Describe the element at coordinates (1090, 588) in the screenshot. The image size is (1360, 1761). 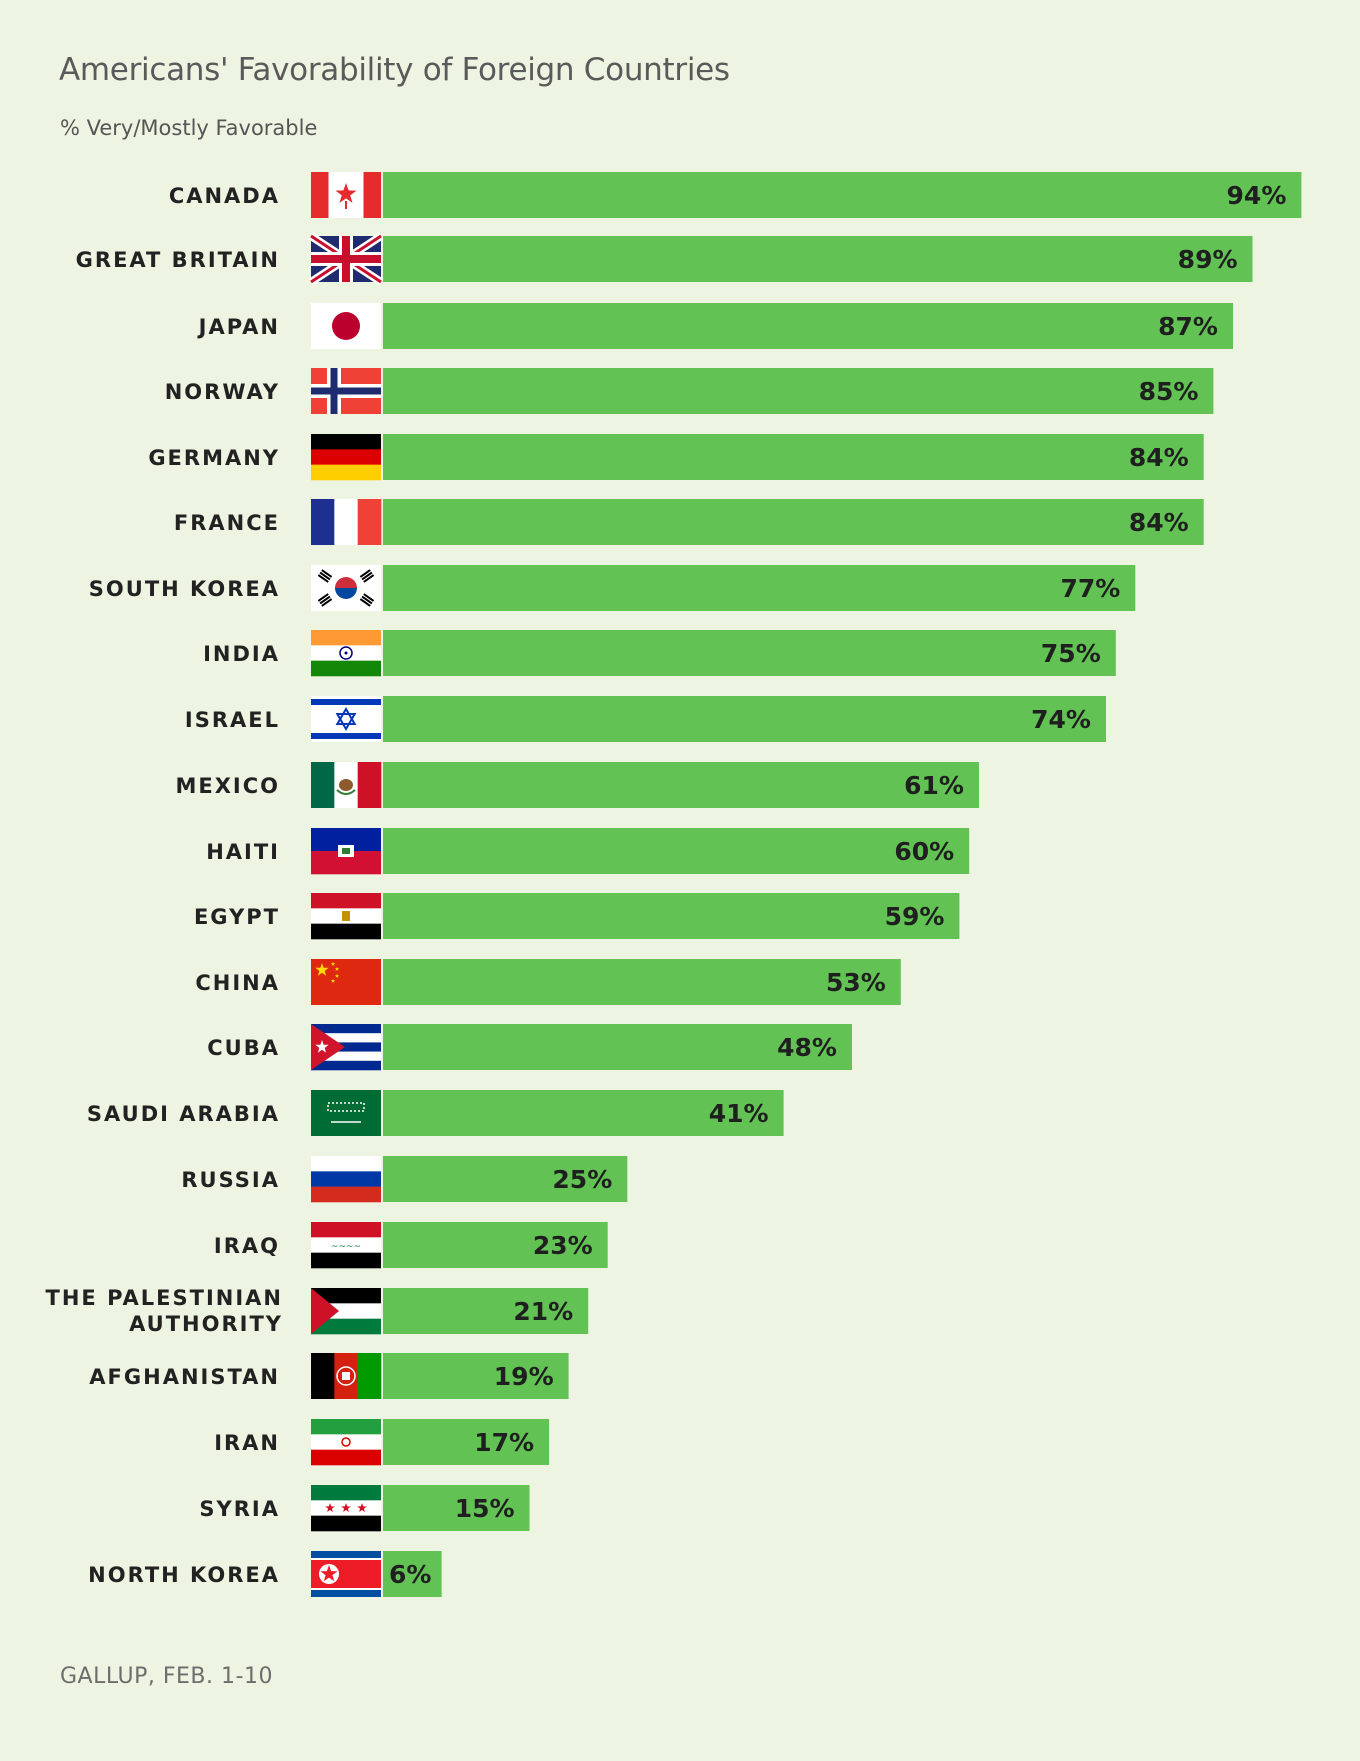
I see `value-label-south-korea: 77%` at that location.